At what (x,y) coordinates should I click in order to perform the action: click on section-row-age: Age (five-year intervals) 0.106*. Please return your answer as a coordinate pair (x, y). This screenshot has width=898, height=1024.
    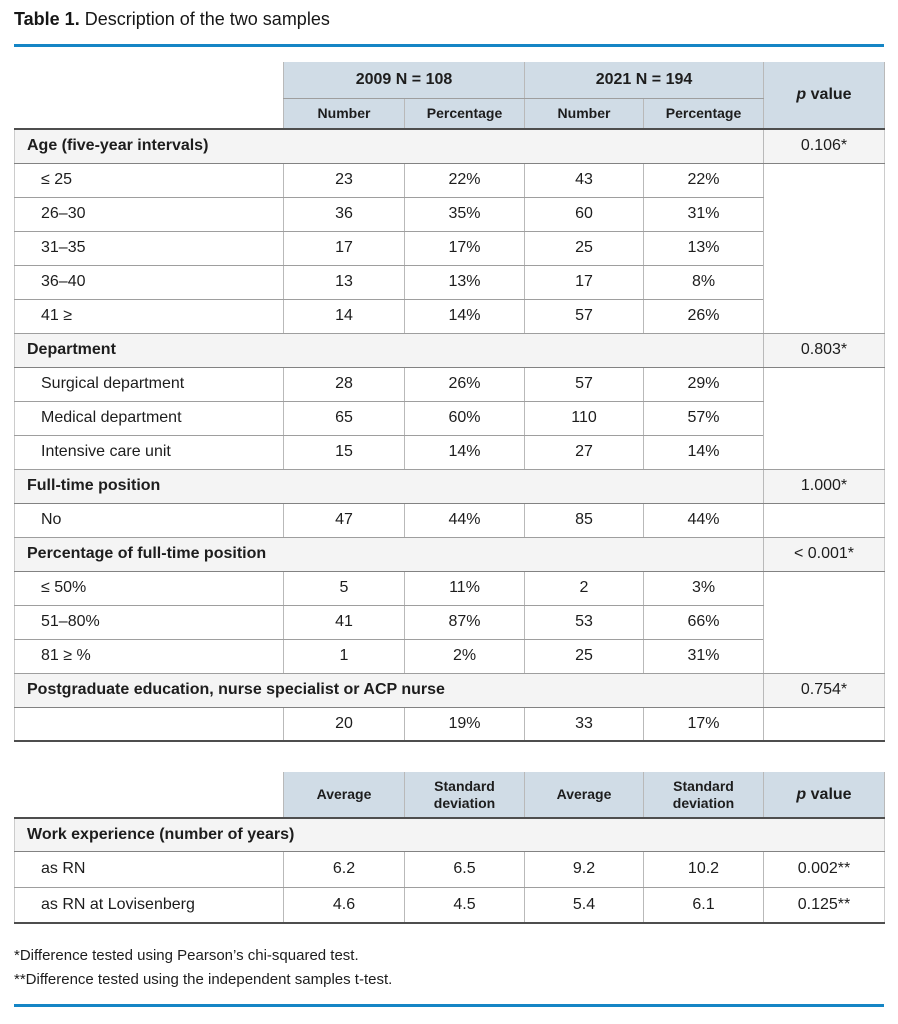
    Looking at the image, I should click on (449, 146).